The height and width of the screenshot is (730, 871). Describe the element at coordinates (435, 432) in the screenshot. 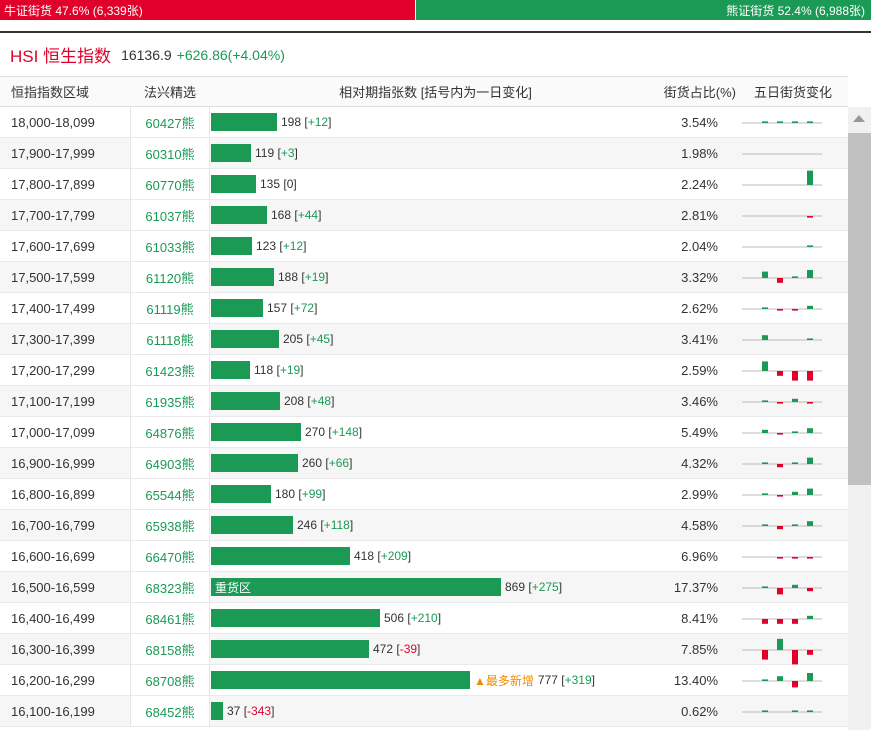

I see `relative-cell: 270 [+148]` at that location.